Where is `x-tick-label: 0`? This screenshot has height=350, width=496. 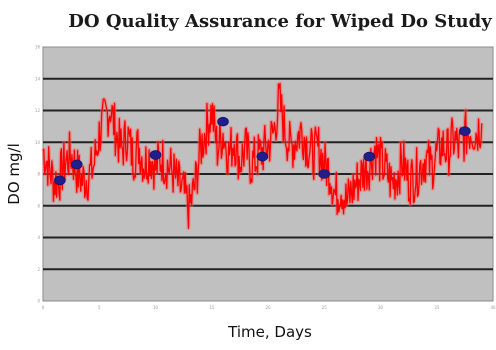
x-tick-label: 0 is located at coordinates (43, 307).